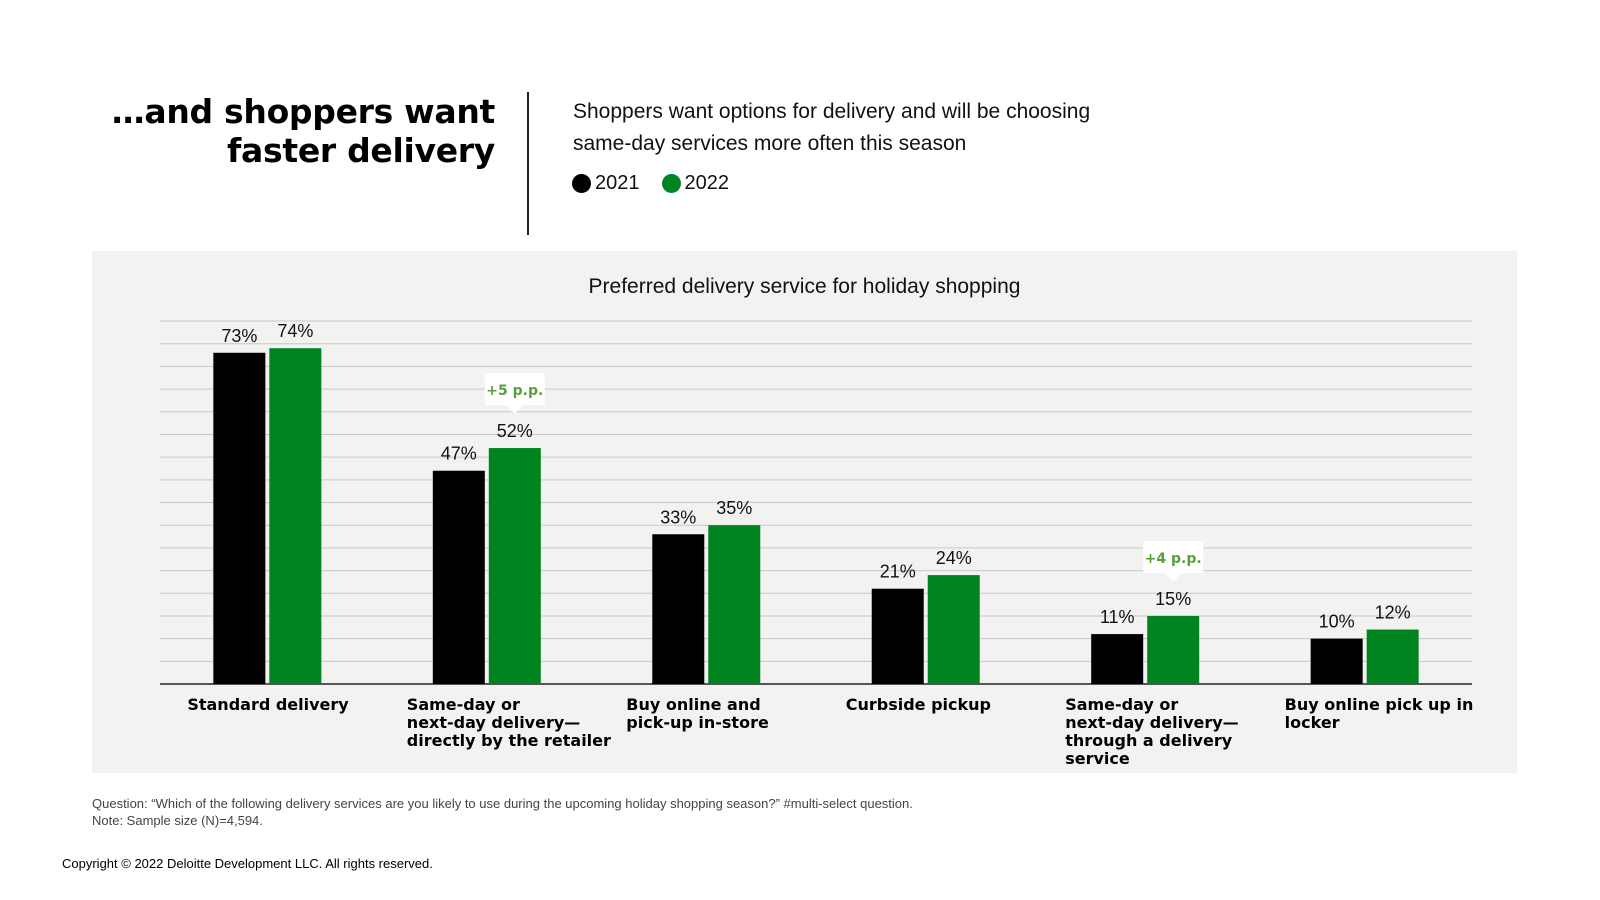  What do you see at coordinates (734, 508) in the screenshot?
I see `data-label-2022-2: 35%` at bounding box center [734, 508].